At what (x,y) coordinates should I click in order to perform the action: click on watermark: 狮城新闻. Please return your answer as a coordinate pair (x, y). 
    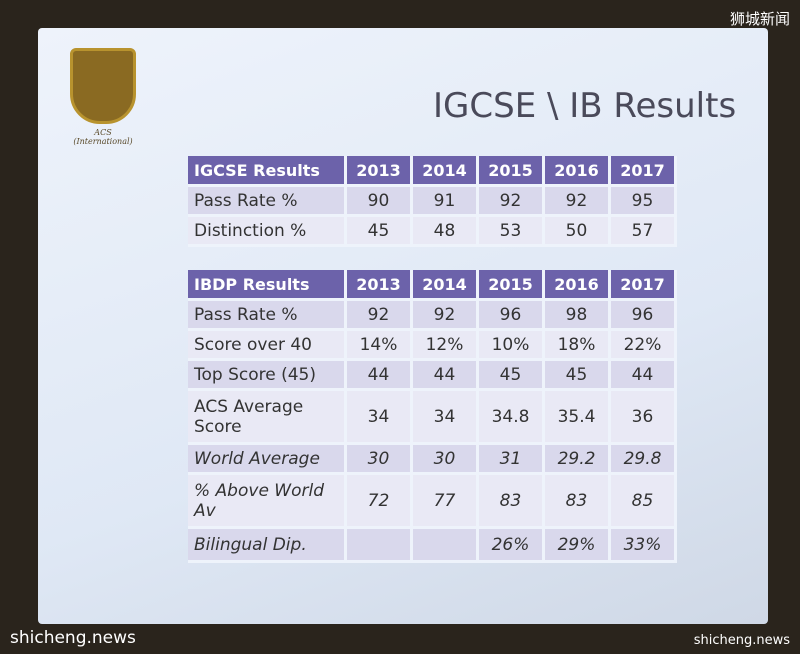
    Looking at the image, I should click on (759, 19).